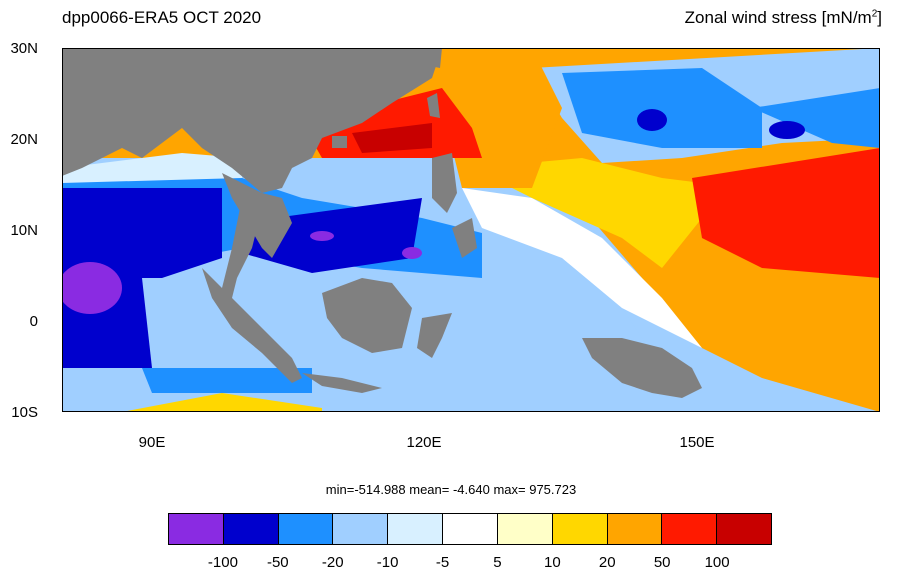 This screenshot has height=576, width=902. I want to click on plot-title-right: Zonal wind stress [mN/m2], so click(783, 18).